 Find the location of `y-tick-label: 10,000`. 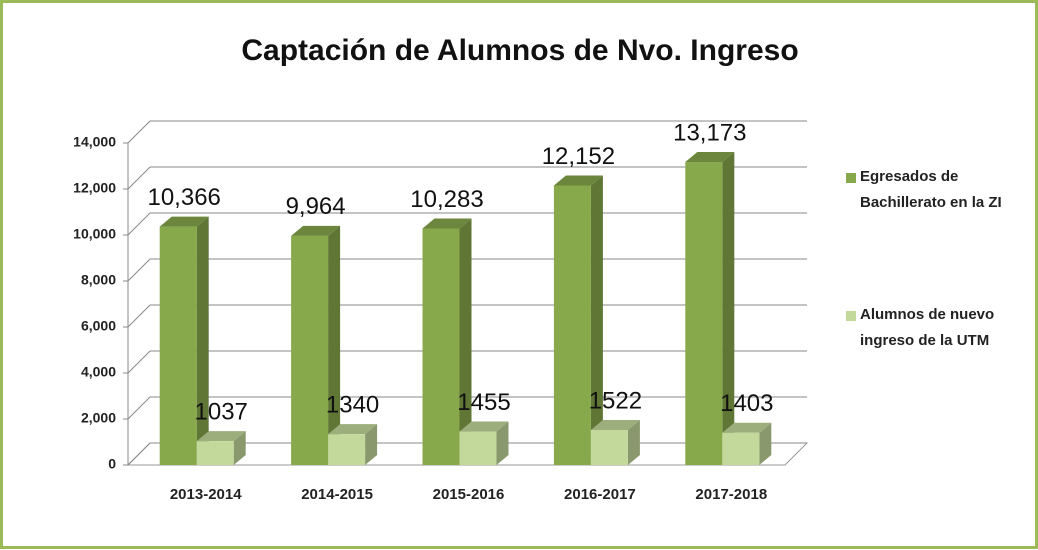

y-tick-label: 10,000 is located at coordinates (94, 234).